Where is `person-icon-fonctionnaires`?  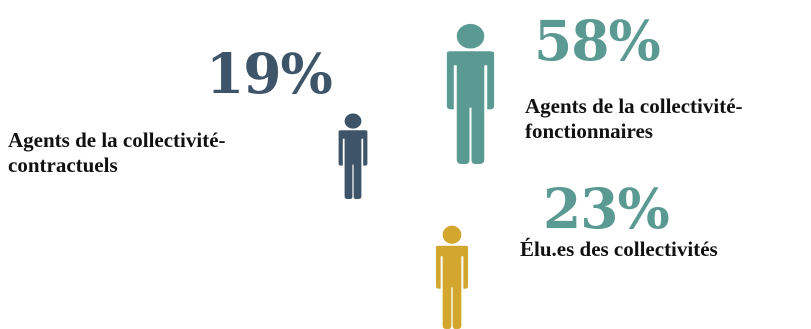 person-icon-fonctionnaires is located at coordinates (470, 93).